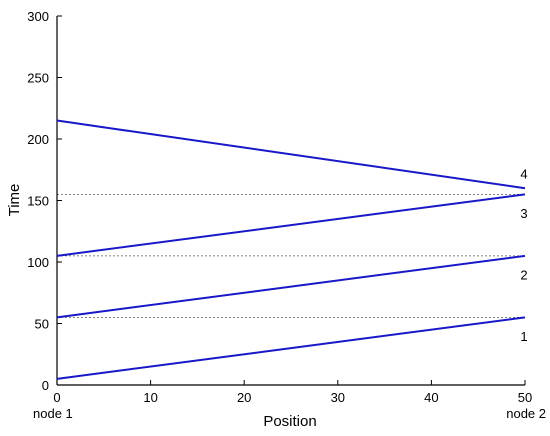 Image resolution: width=550 pixels, height=436 pixels. I want to click on y-tick-label-100: 100, so click(38, 262).